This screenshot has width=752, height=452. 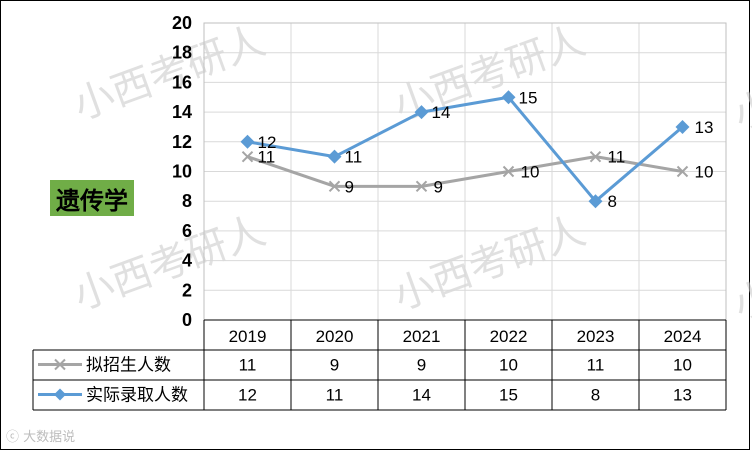 What do you see at coordinates (422, 336) in the screenshot?
I see `x-category-label: 2021` at bounding box center [422, 336].